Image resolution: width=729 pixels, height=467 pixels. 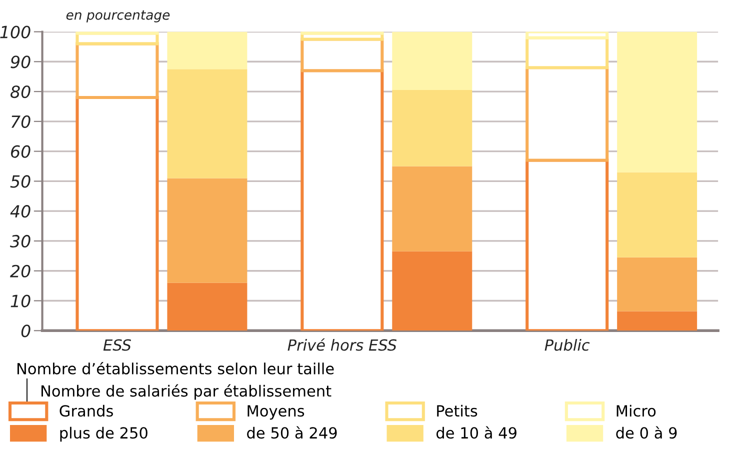 What do you see at coordinates (276, 412) in the screenshot?
I see `legend-label: Moyens` at bounding box center [276, 412].